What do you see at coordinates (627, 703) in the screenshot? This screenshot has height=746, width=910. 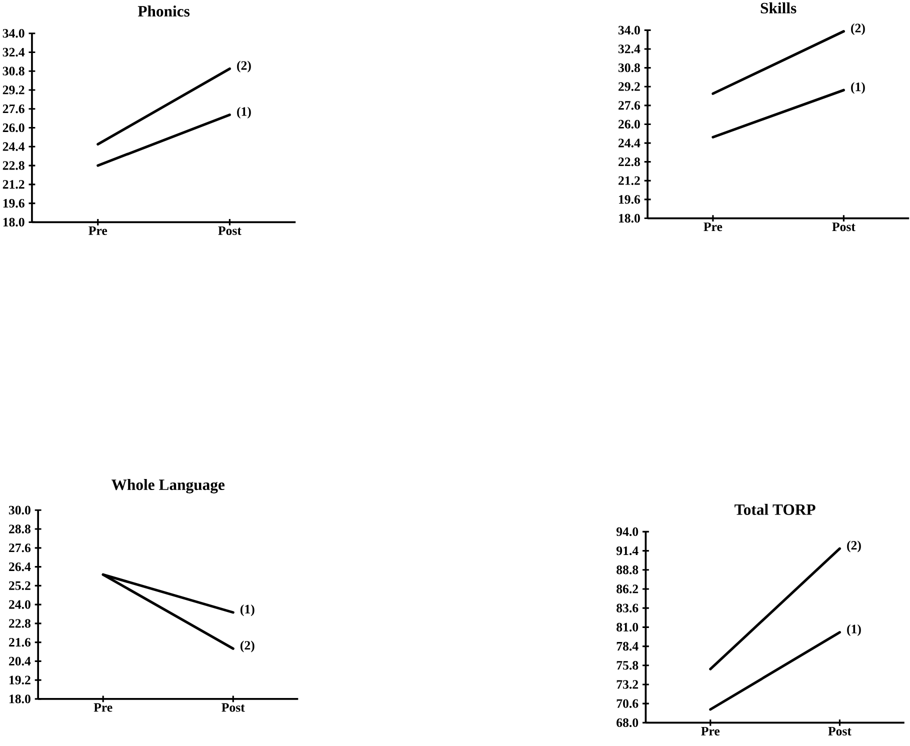 I see `y-tick-label: 70.6` at bounding box center [627, 703].